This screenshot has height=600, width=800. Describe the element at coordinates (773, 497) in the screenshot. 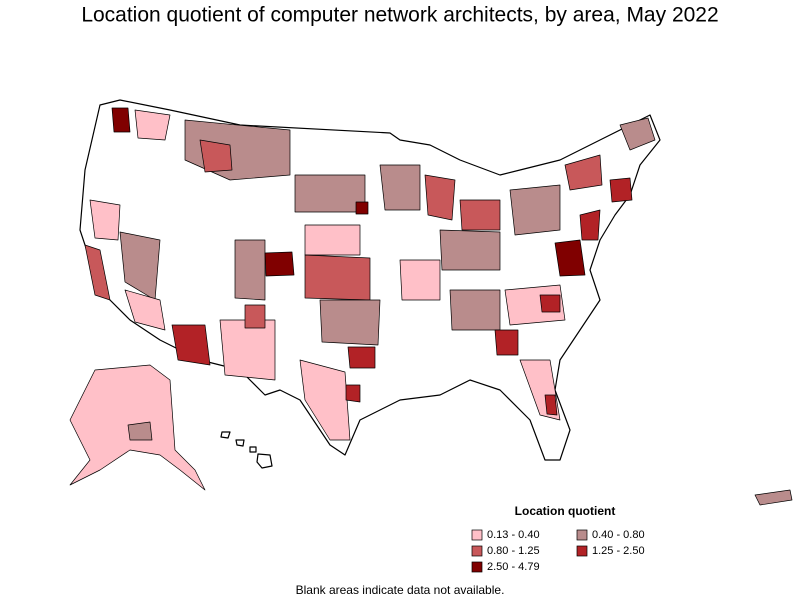

I see `puerto-rico` at that location.